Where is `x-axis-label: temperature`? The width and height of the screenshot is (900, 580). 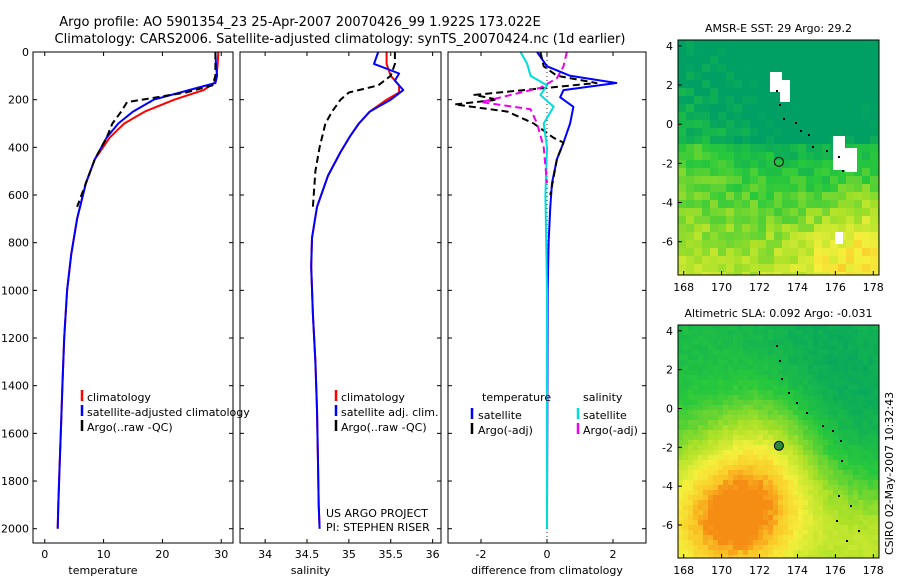 x-axis-label: temperature is located at coordinates (102, 570).